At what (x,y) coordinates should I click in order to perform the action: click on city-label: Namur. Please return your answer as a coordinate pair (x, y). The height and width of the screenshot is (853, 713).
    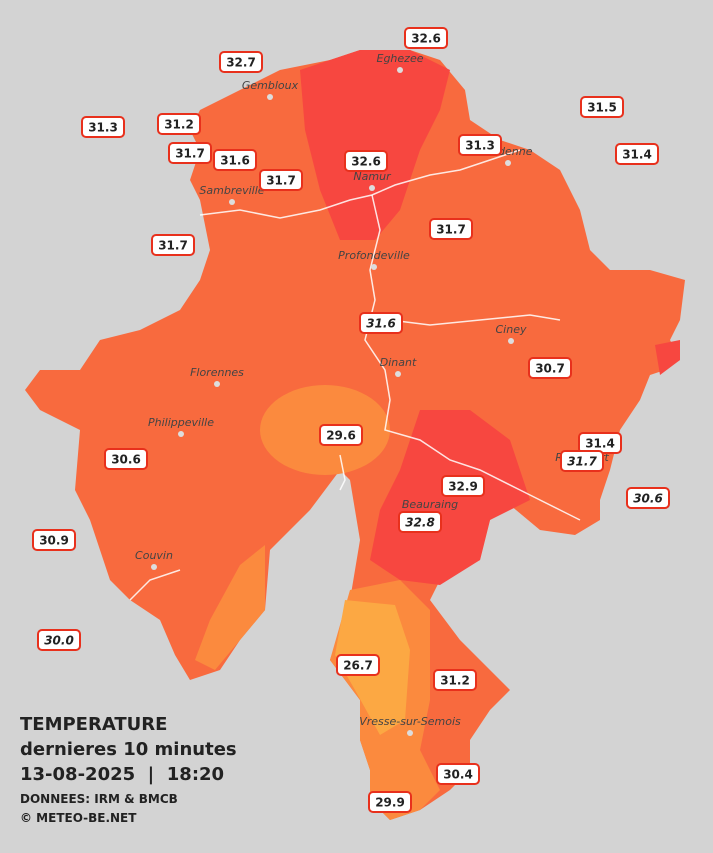
    Looking at the image, I should click on (372, 176).